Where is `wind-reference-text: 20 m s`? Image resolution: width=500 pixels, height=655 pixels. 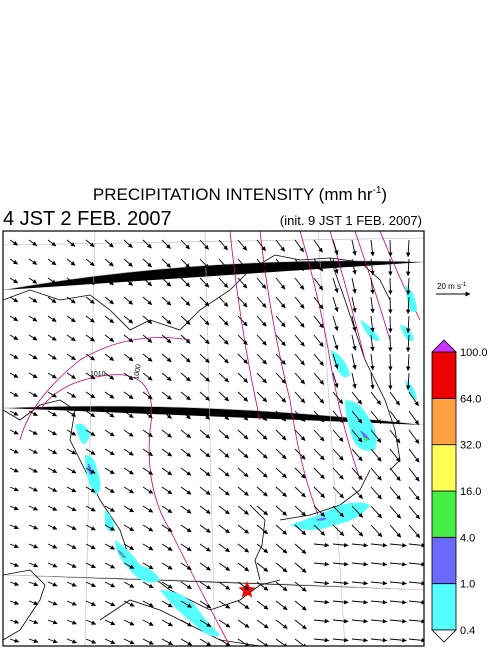 wind-reference-text: 20 m s is located at coordinates (449, 286).